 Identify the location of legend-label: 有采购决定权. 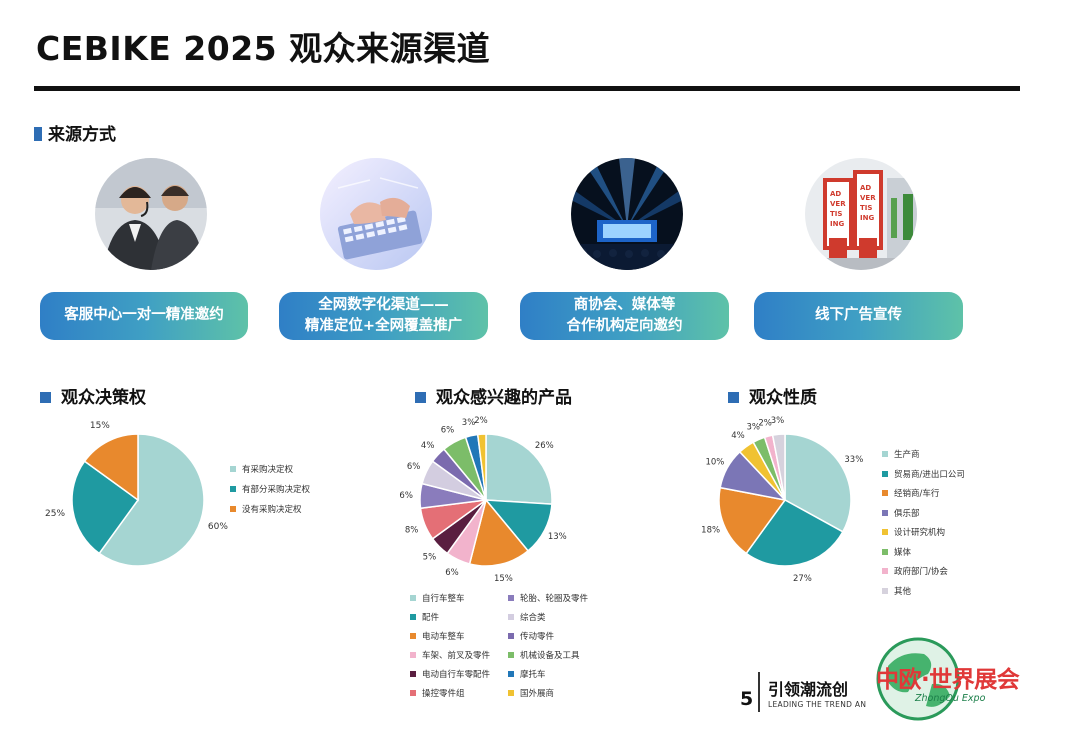
(268, 470).